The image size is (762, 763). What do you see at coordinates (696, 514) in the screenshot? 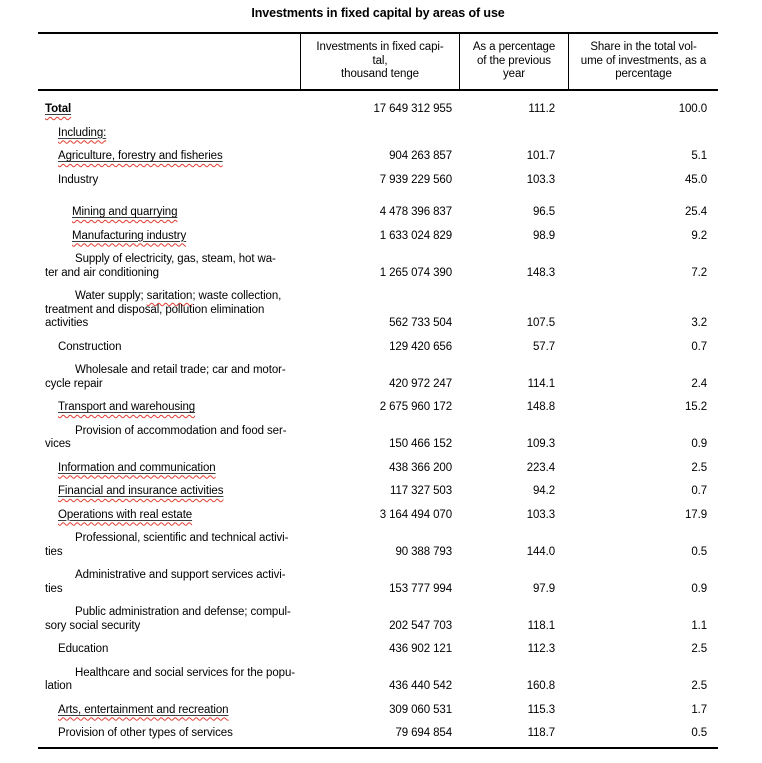
I see `share-value: 17.9` at bounding box center [696, 514].